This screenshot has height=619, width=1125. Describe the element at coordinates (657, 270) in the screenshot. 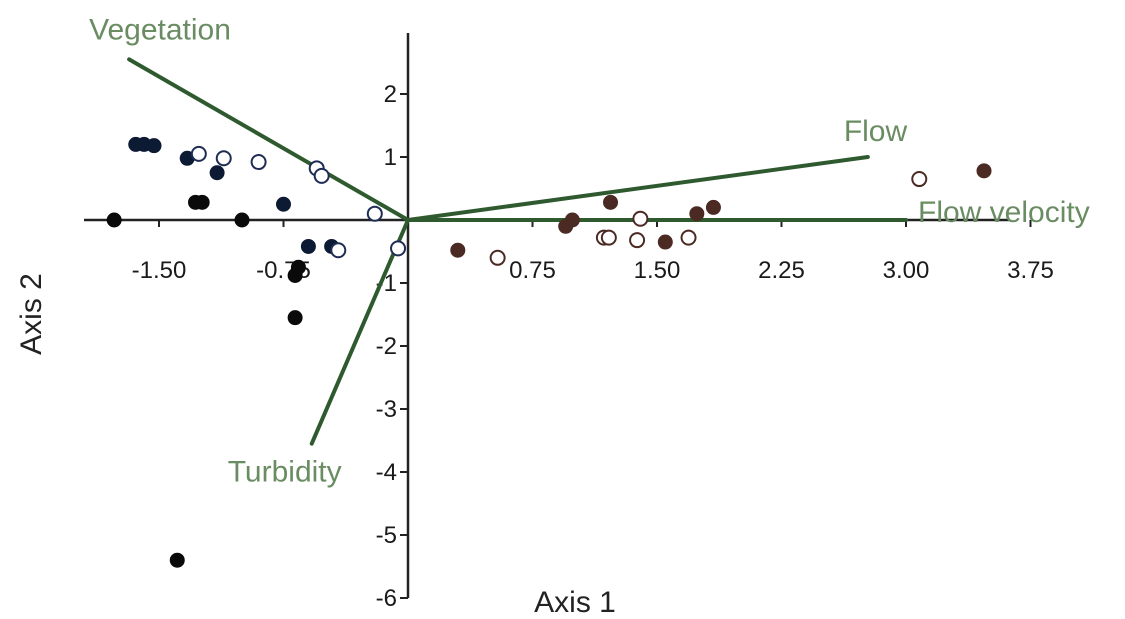

I see `x-tick-label: 1.50` at that location.